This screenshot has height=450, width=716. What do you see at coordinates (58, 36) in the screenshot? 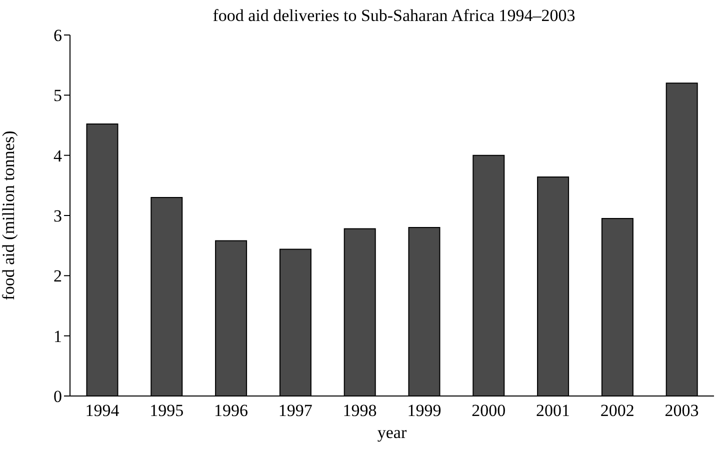
I see `y-tick-label: 6` at bounding box center [58, 36].